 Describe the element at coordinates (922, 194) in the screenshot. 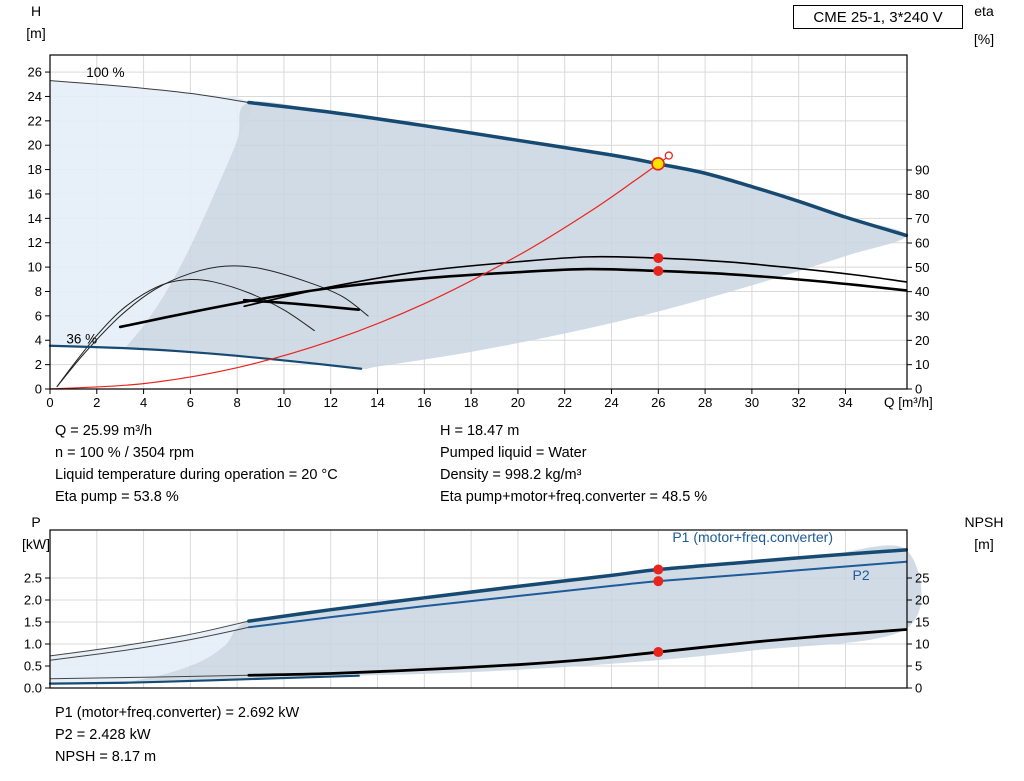

I see `right-tick-label: 80` at that location.